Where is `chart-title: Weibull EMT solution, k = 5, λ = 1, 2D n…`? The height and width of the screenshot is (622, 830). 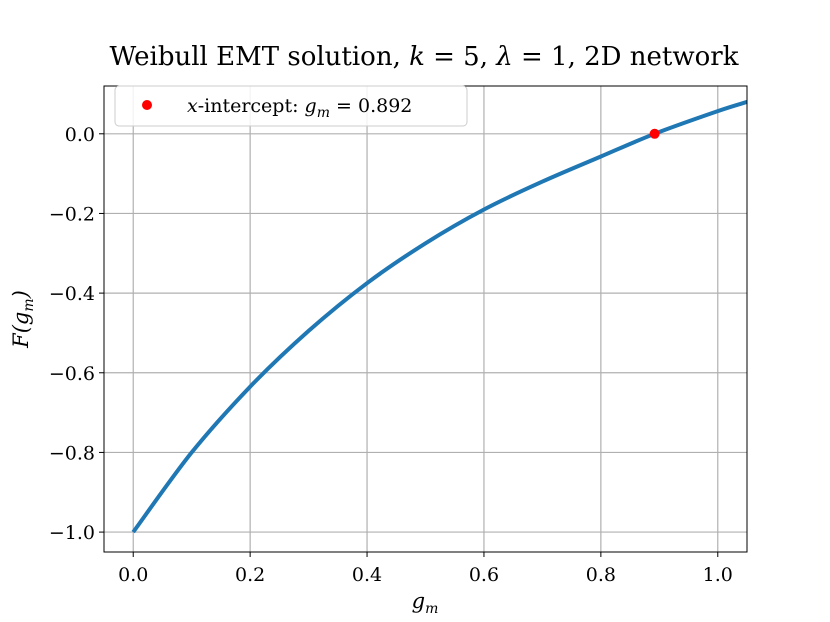 chart-title: Weibull EMT solution, k = 5, λ = 1, 2D n… is located at coordinates (424, 57).